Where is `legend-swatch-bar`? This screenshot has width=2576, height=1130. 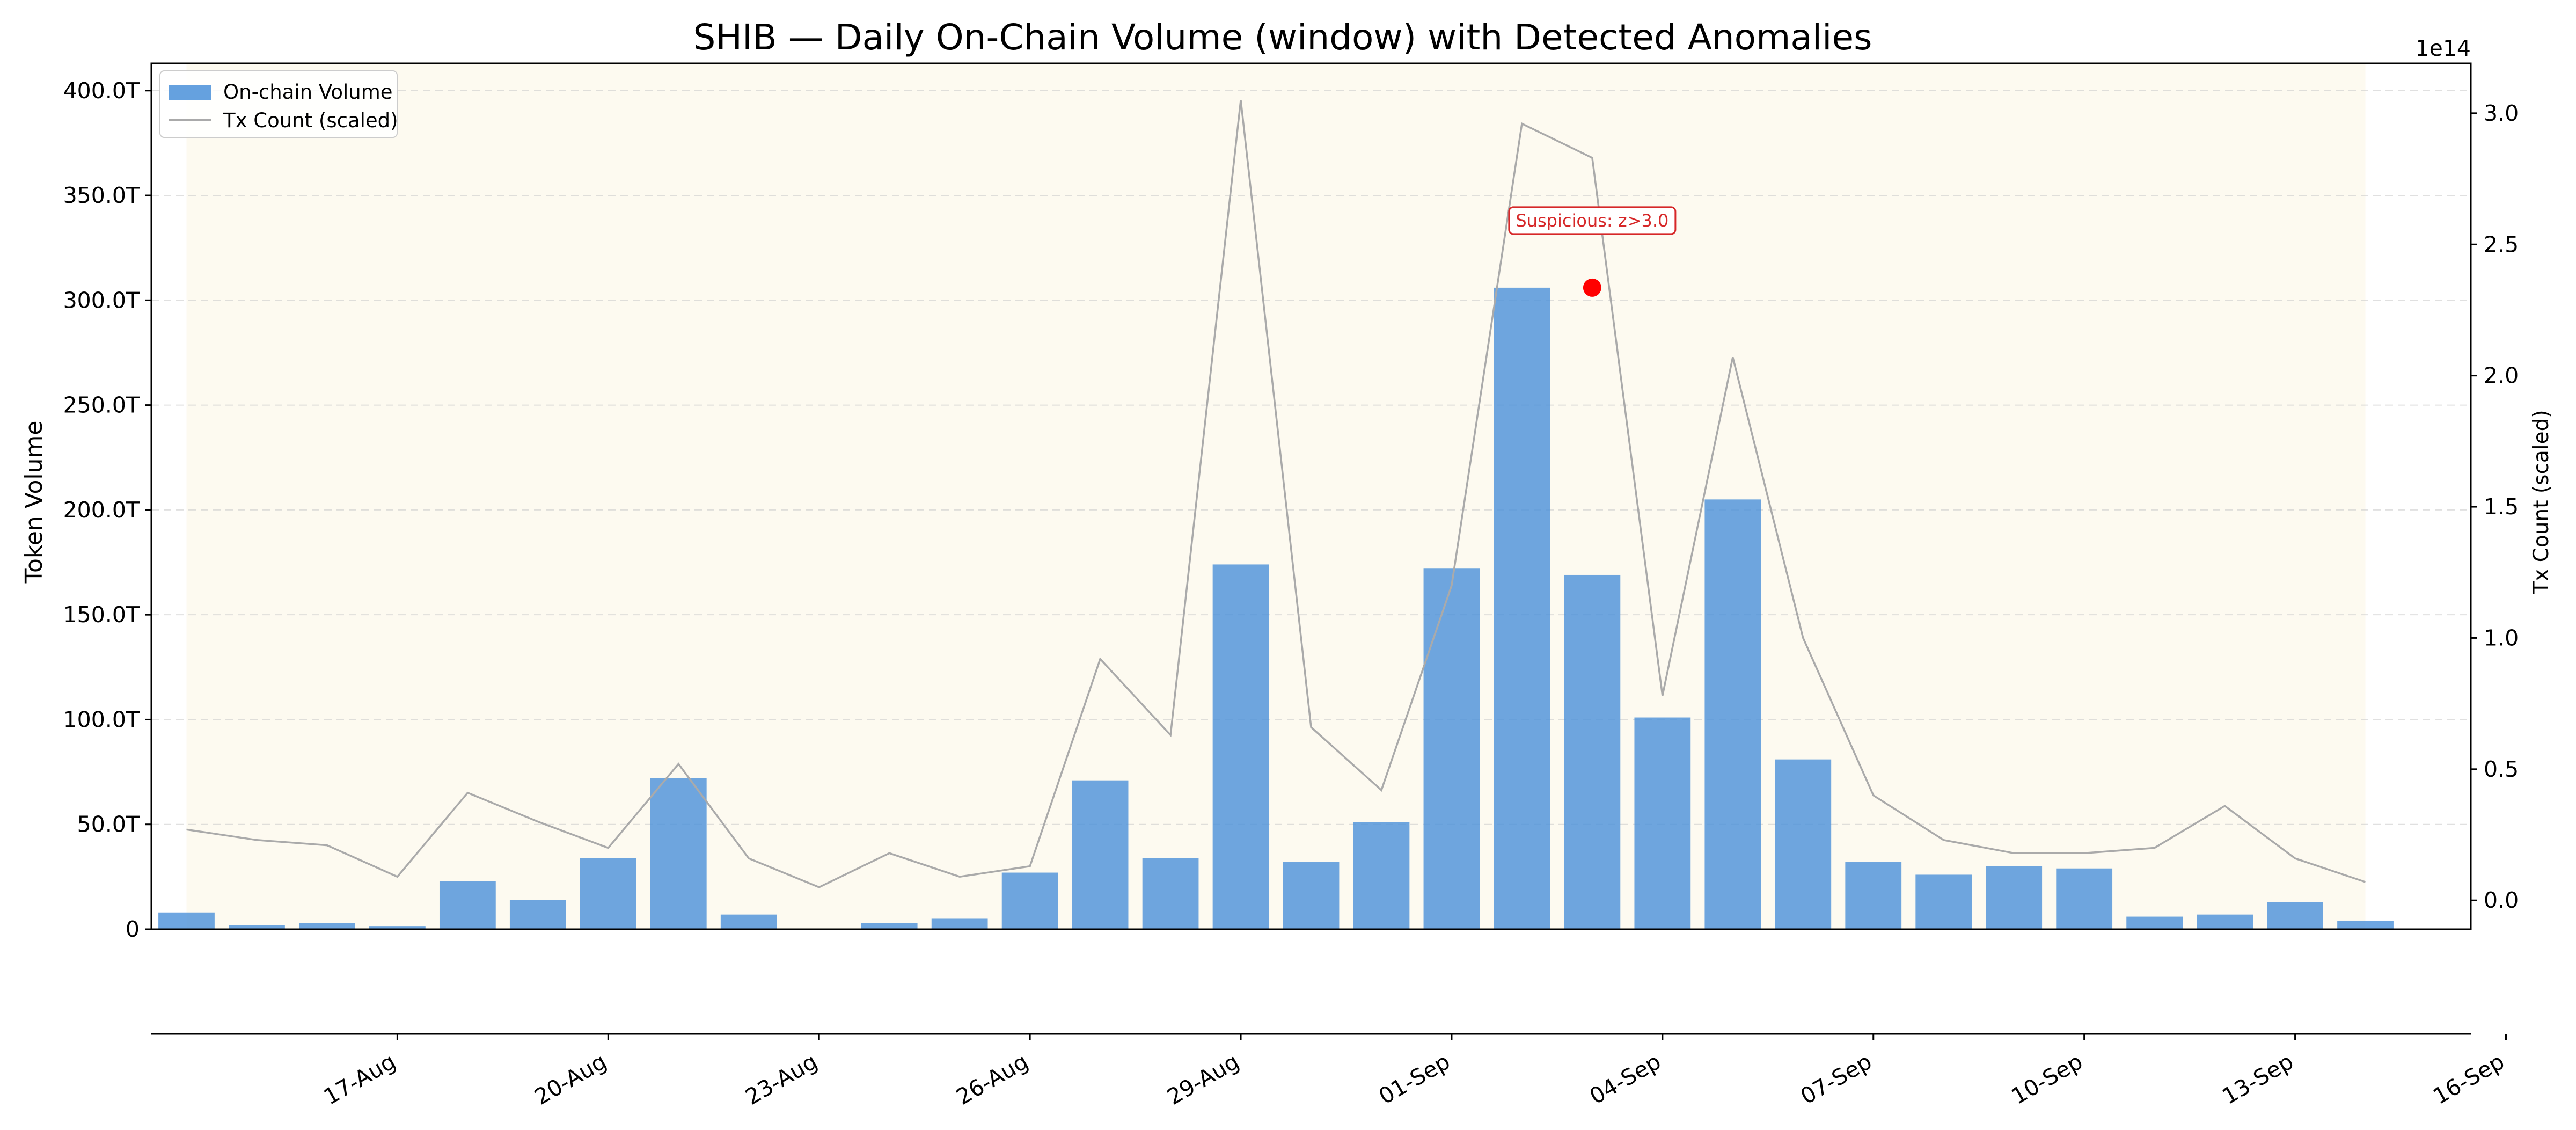 legend-swatch-bar is located at coordinates (190, 92).